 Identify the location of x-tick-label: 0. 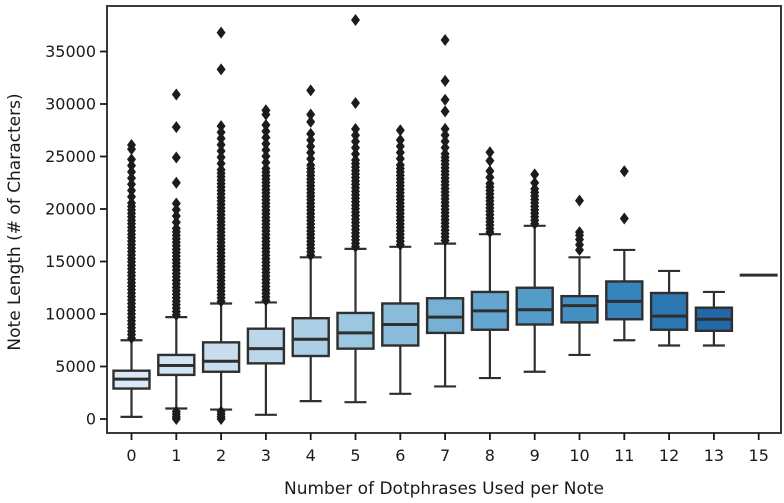
(131, 455).